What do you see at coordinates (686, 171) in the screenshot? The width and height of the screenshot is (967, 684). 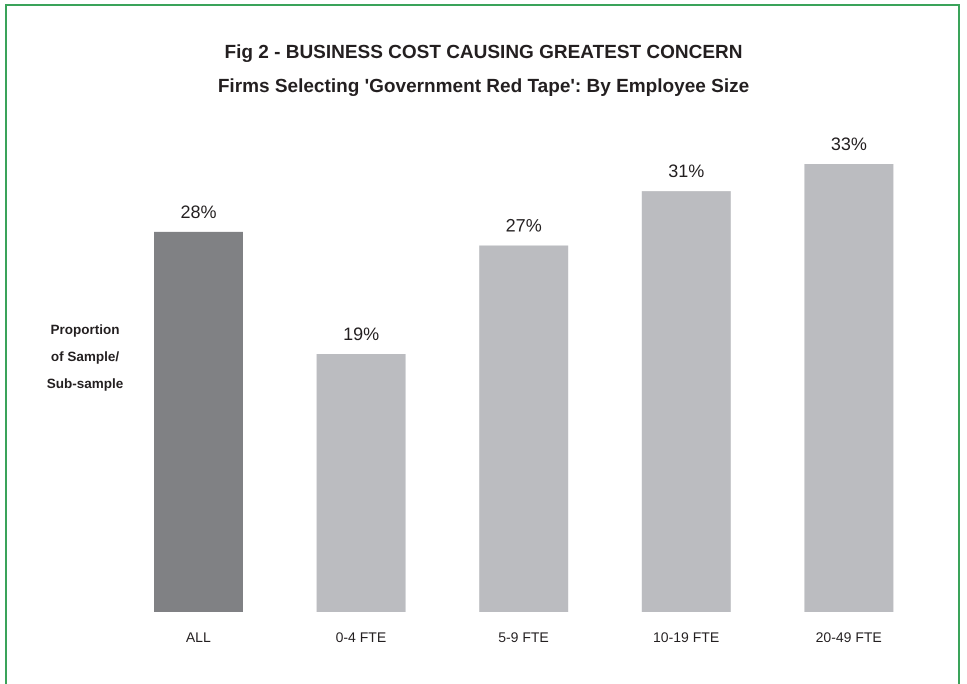 I see `data-label: 31%` at bounding box center [686, 171].